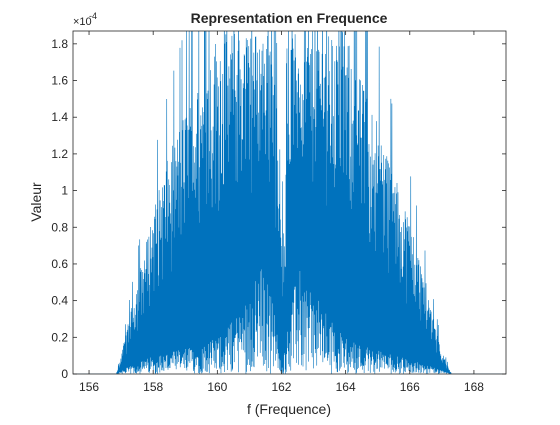 This screenshot has height=425, width=560. I want to click on y-axis-label: Valeur, so click(36, 202).